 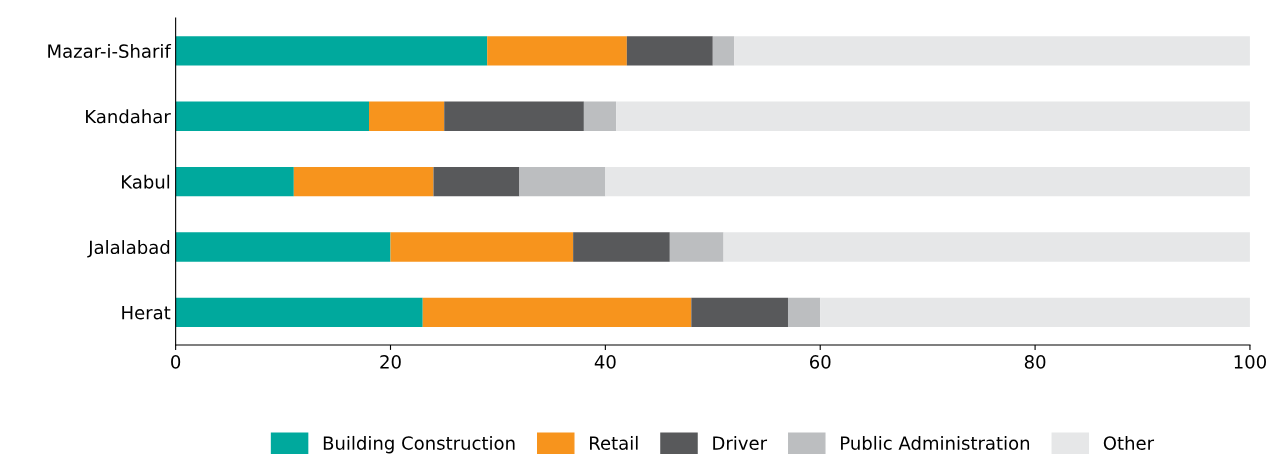 I want to click on y-tick-label: Jalalabad, so click(x=128, y=249).